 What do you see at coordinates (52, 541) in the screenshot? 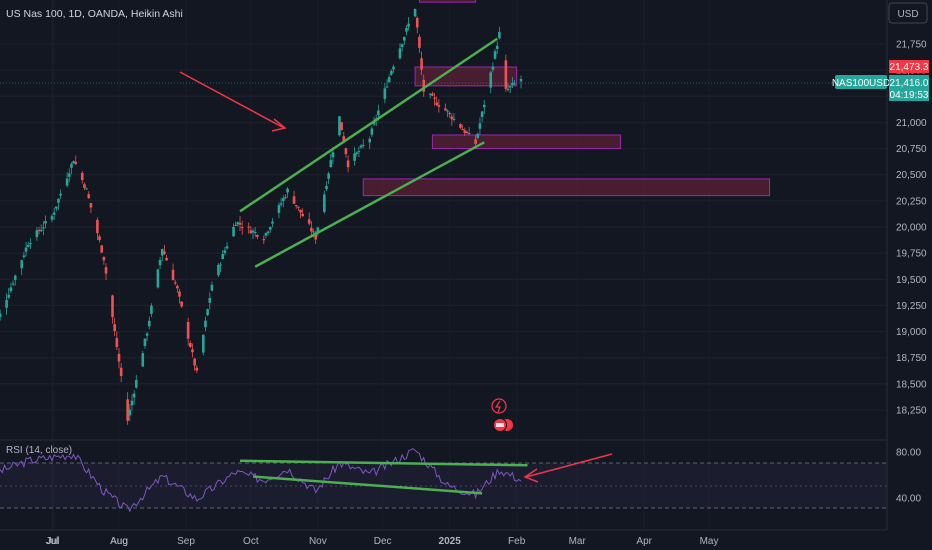
I see `time-tick-label: Jul` at bounding box center [52, 541].